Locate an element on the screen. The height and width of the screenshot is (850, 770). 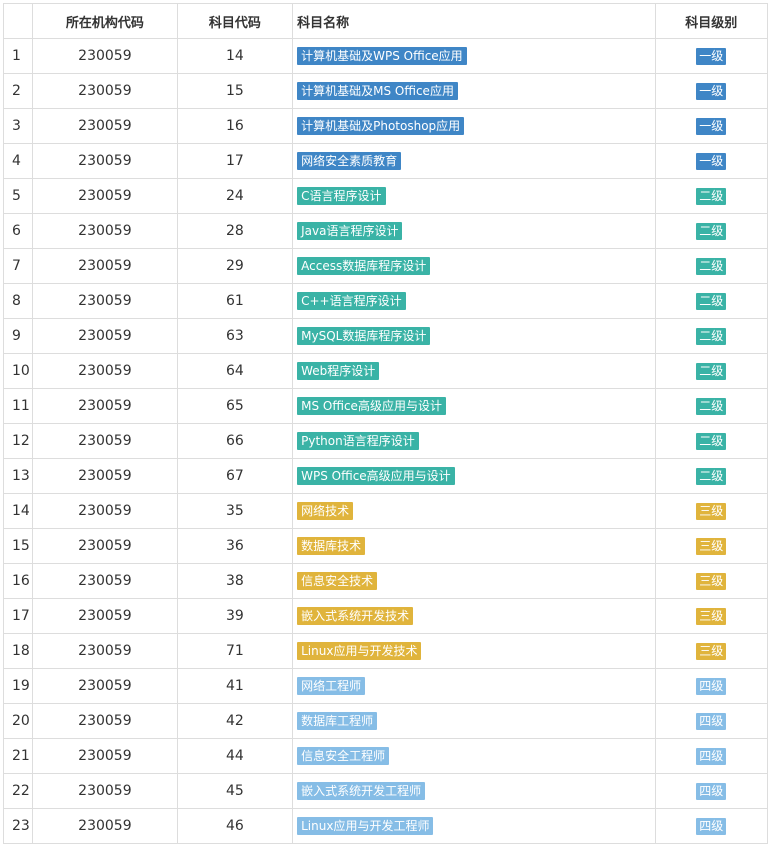
subject-code-cell: 35 is located at coordinates (235, 511).